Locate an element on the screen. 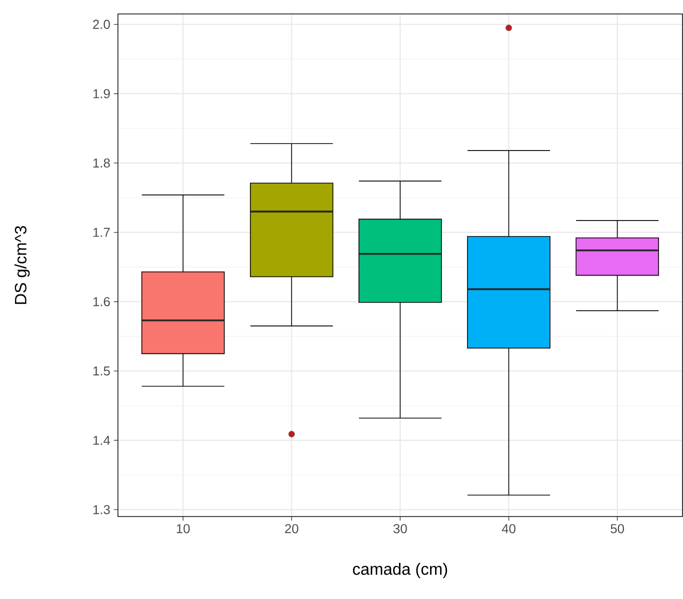 The height and width of the screenshot is (599, 683). x-tick-label: 30 is located at coordinates (400, 529).